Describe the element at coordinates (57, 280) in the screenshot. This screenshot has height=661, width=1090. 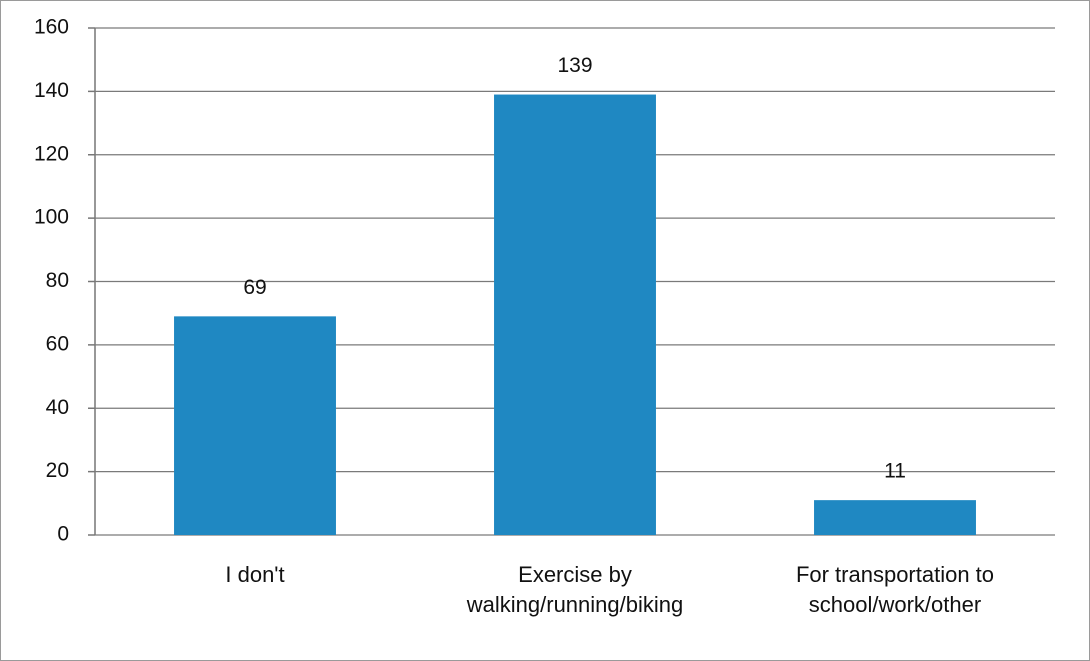
I see `y-tick-label: 80` at that location.